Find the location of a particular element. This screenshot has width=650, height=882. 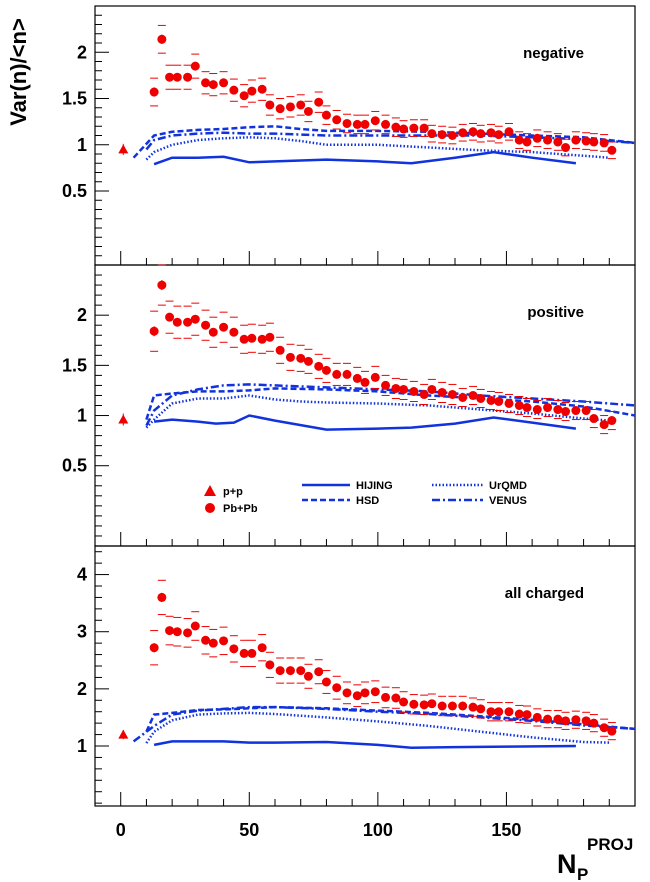

x-axis-title-sup: PROJ is located at coordinates (610, 844).